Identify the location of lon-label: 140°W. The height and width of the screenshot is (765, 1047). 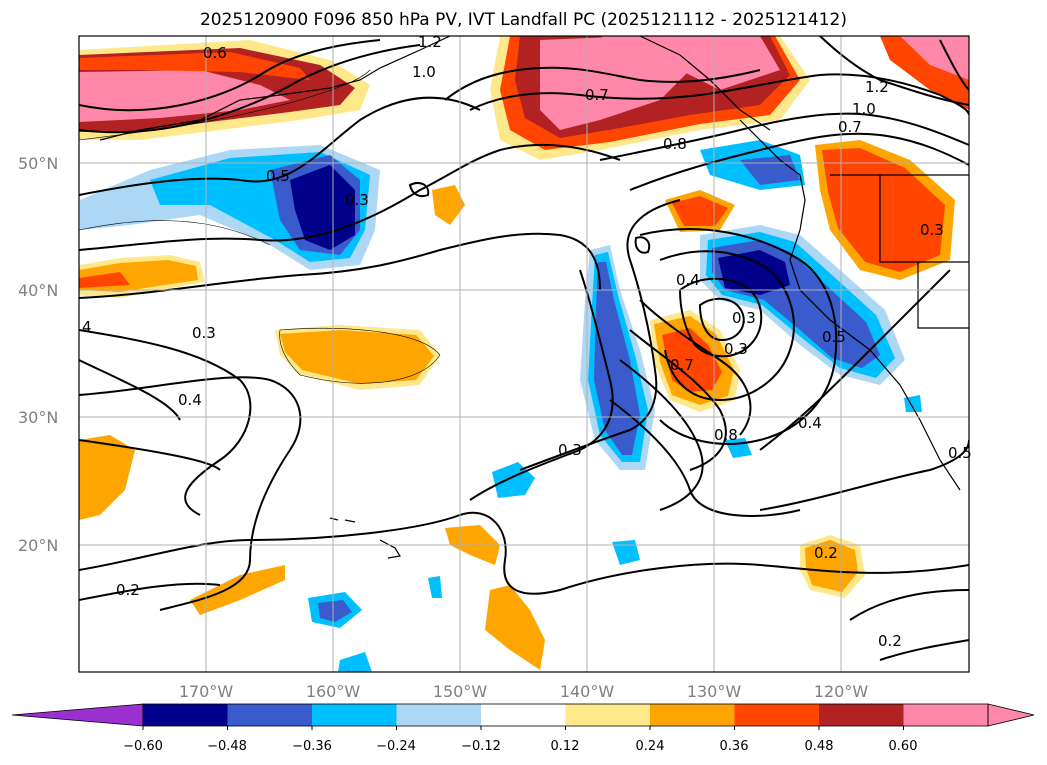
(587, 691).